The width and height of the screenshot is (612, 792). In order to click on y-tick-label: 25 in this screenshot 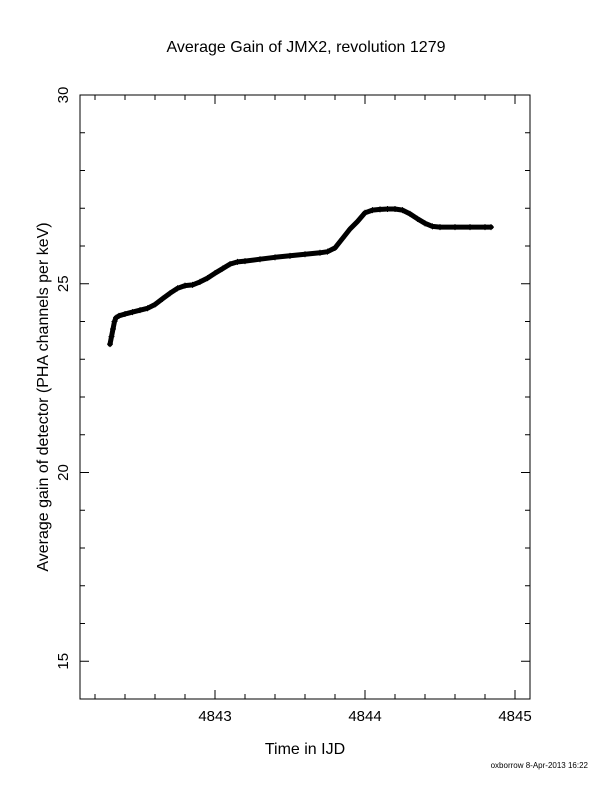, I will do `click(63, 283)`.